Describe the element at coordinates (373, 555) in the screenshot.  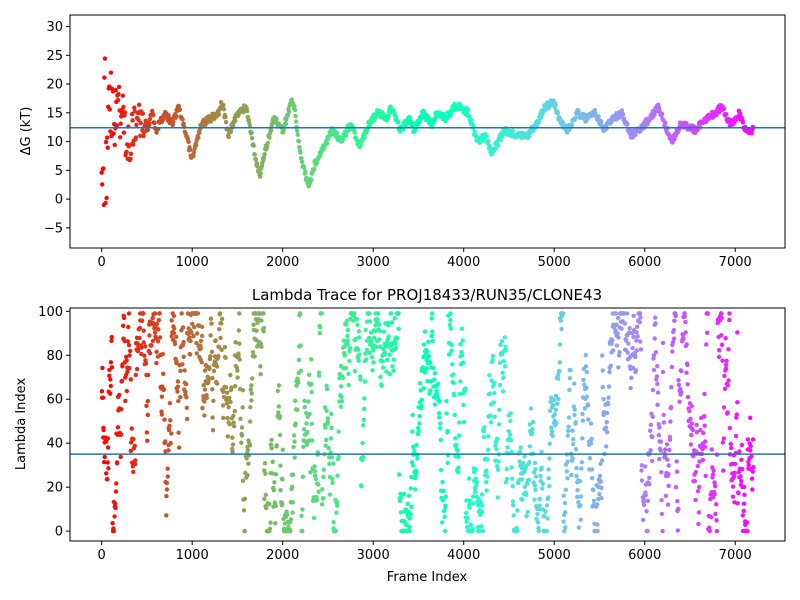
I see `x-tick-label: 3000` at that location.